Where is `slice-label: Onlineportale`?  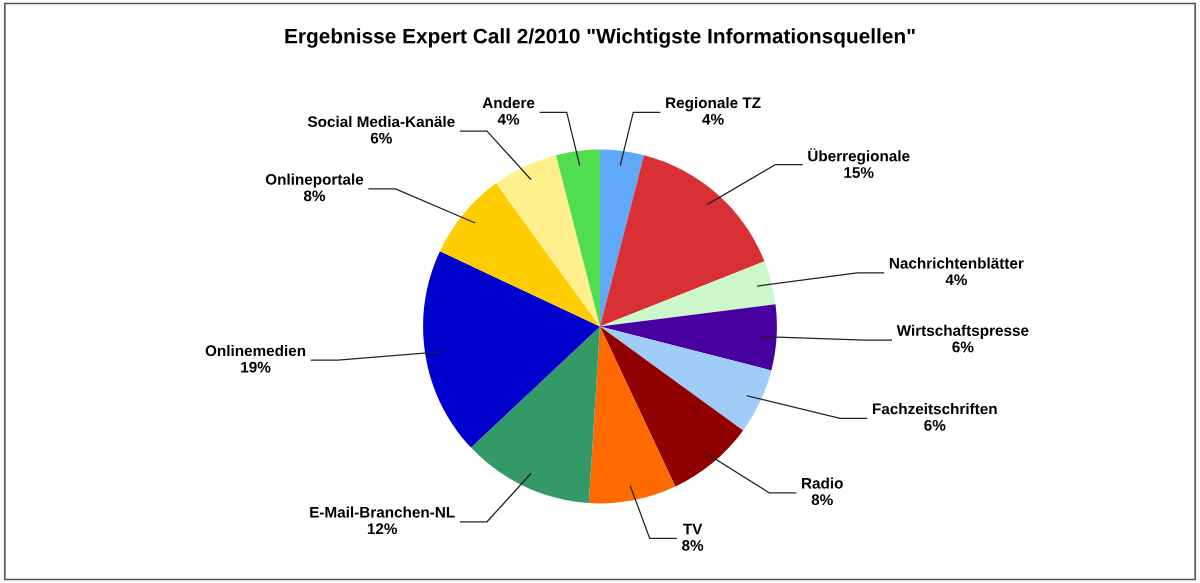
slice-label: Onlineportale is located at coordinates (314, 180).